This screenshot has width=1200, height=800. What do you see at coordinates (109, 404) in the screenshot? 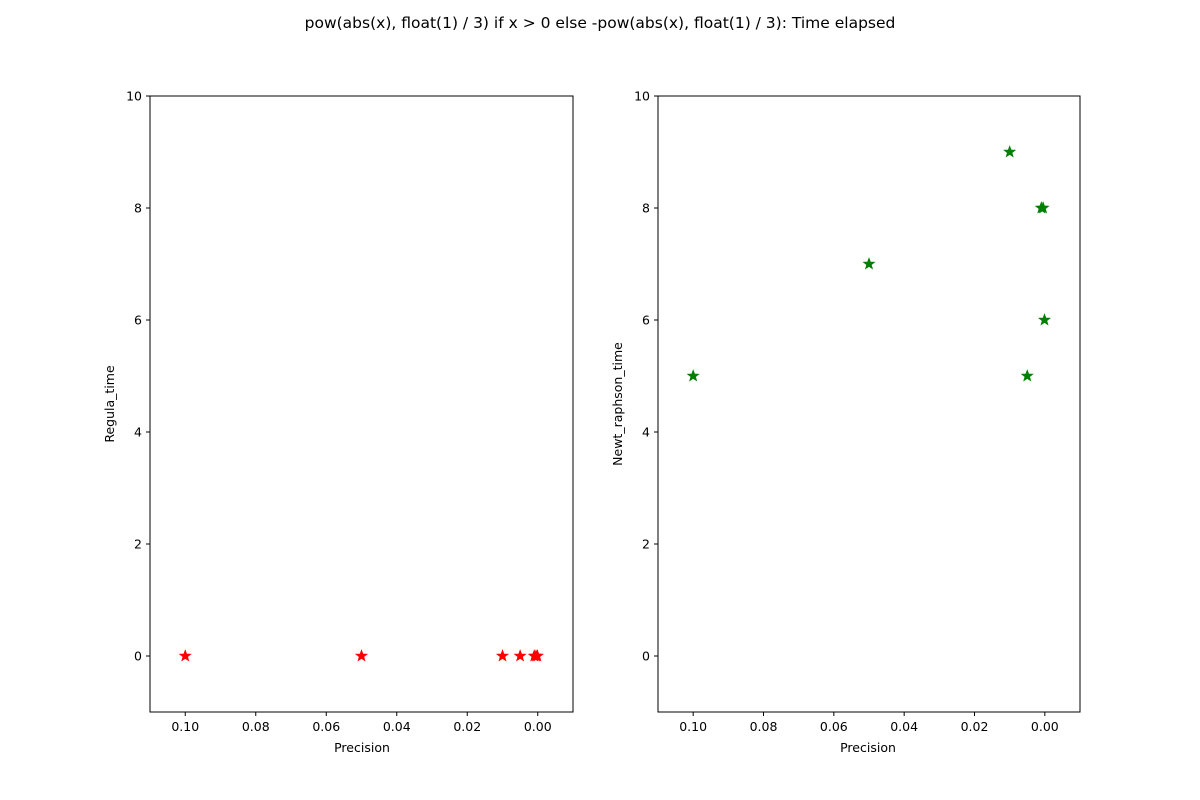
I see `y-axis-label: Regula_time` at bounding box center [109, 404].